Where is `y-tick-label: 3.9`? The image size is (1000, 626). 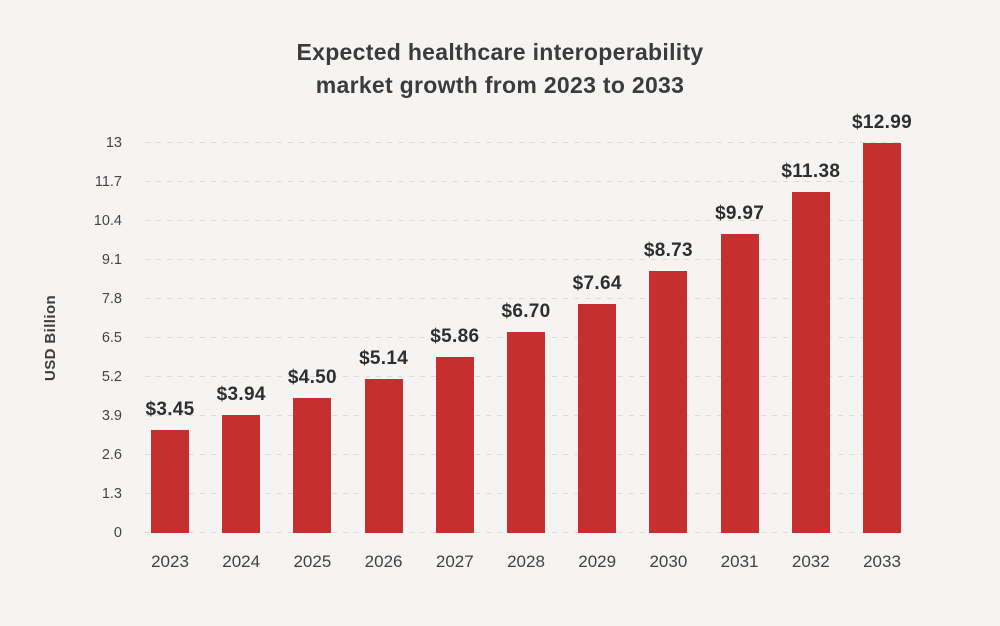 y-tick-label: 3.9 is located at coordinates (111, 416).